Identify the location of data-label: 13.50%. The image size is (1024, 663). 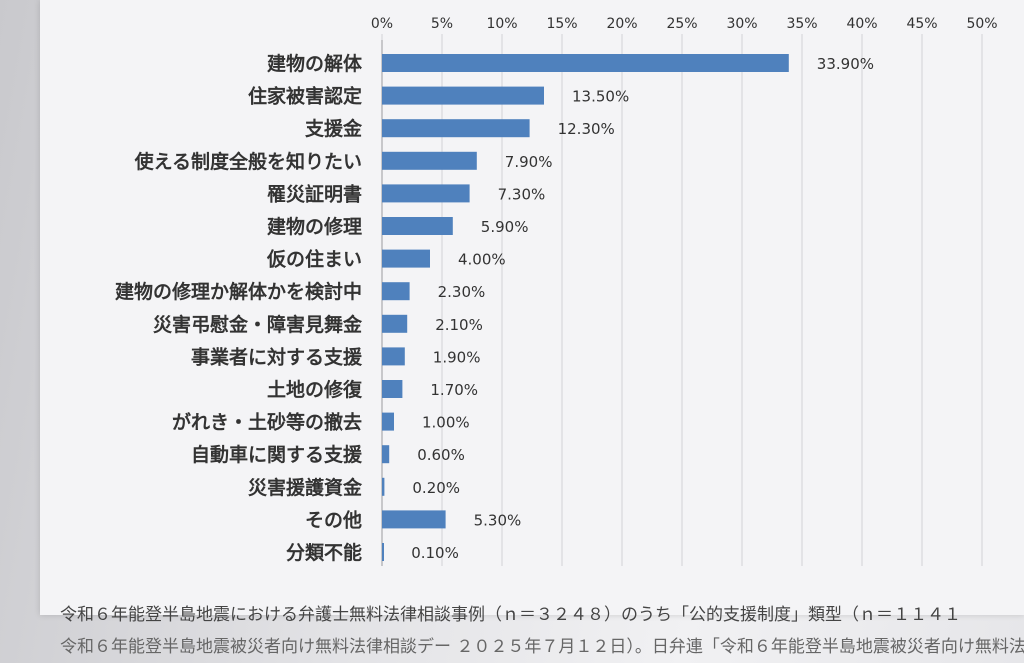
(600, 97).